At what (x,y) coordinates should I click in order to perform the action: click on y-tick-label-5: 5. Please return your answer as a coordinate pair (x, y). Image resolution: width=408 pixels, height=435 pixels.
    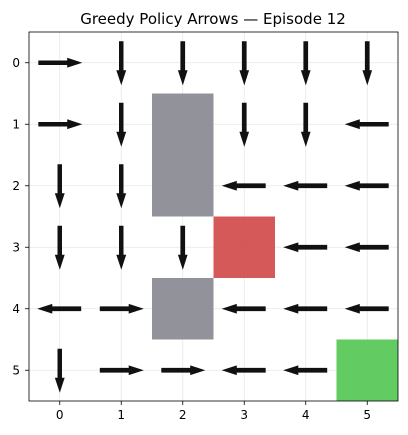
    Looking at the image, I should click on (16, 370).